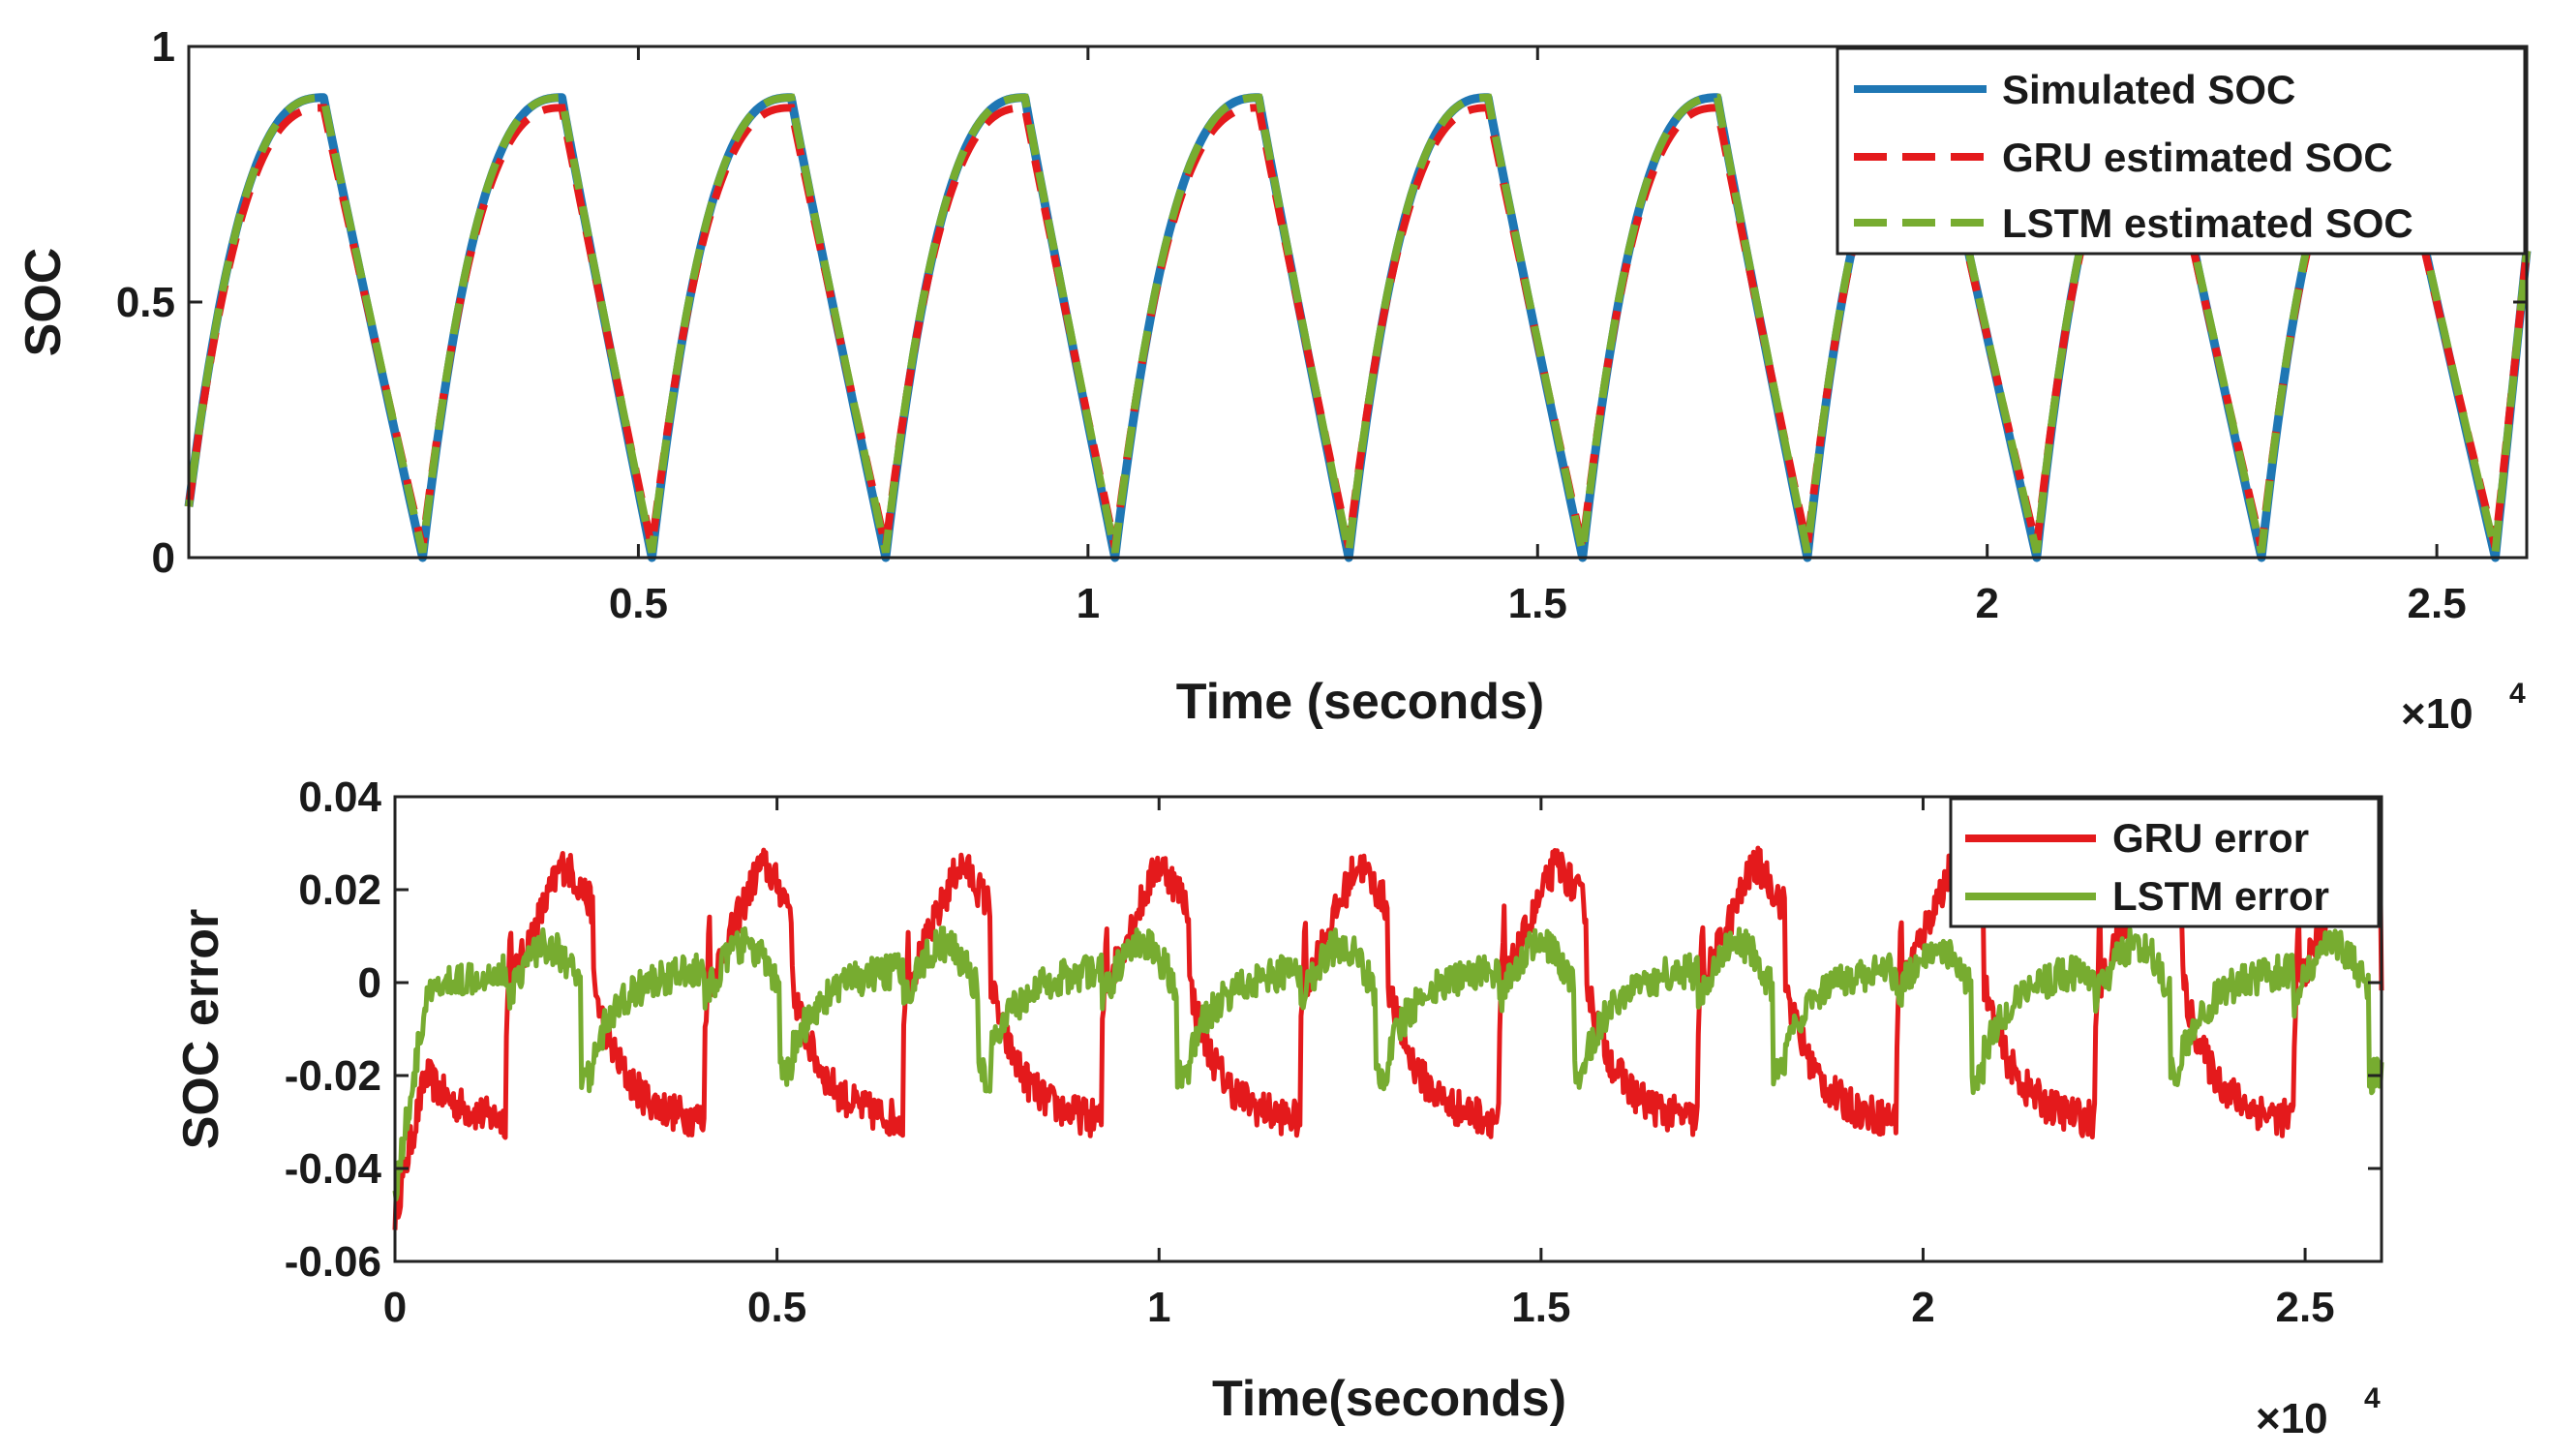 The width and height of the screenshot is (2549, 1456). I want to click on error-legend-box, so click(2165, 862).